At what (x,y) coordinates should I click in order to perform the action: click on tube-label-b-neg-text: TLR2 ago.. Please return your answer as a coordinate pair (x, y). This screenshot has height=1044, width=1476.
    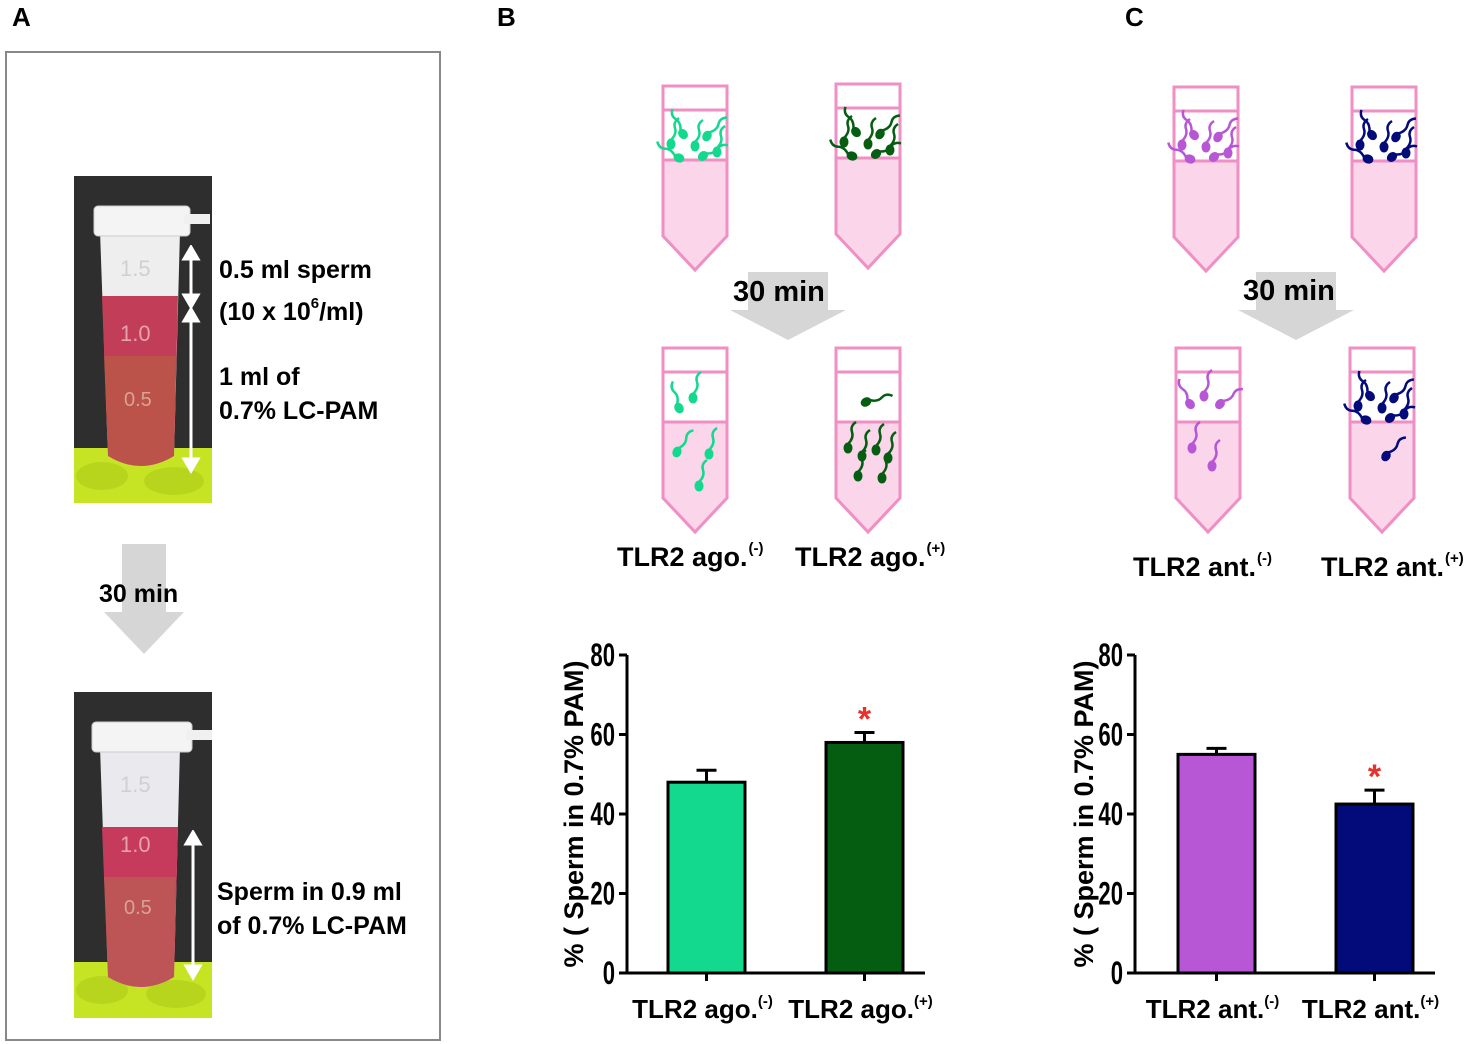
    Looking at the image, I should click on (682, 557).